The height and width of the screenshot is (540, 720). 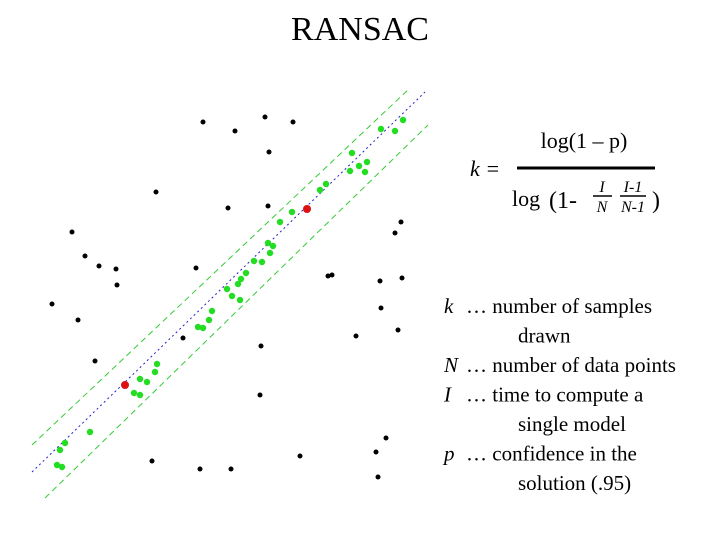 What do you see at coordinates (633, 187) in the screenshot?
I see `frac-num: I-1` at bounding box center [633, 187].